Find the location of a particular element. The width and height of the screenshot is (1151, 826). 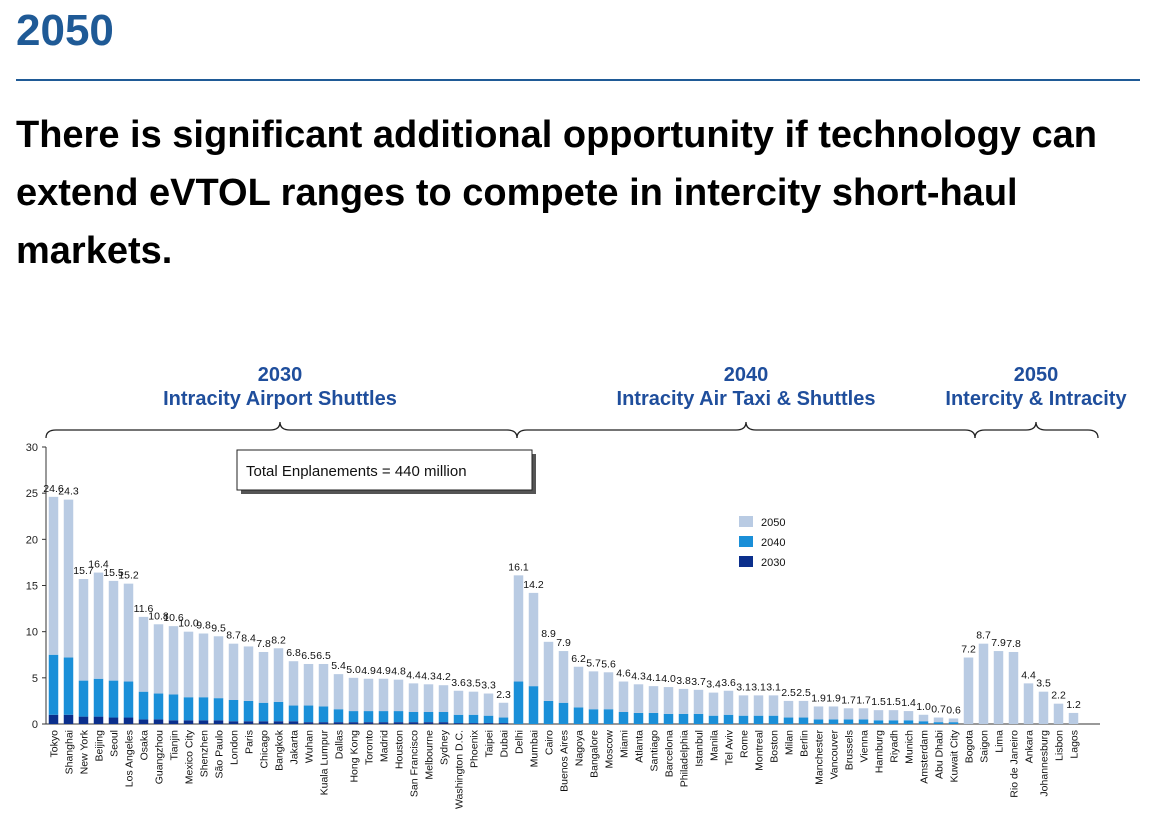

bar-miami-2050 is located at coordinates (623, 696).